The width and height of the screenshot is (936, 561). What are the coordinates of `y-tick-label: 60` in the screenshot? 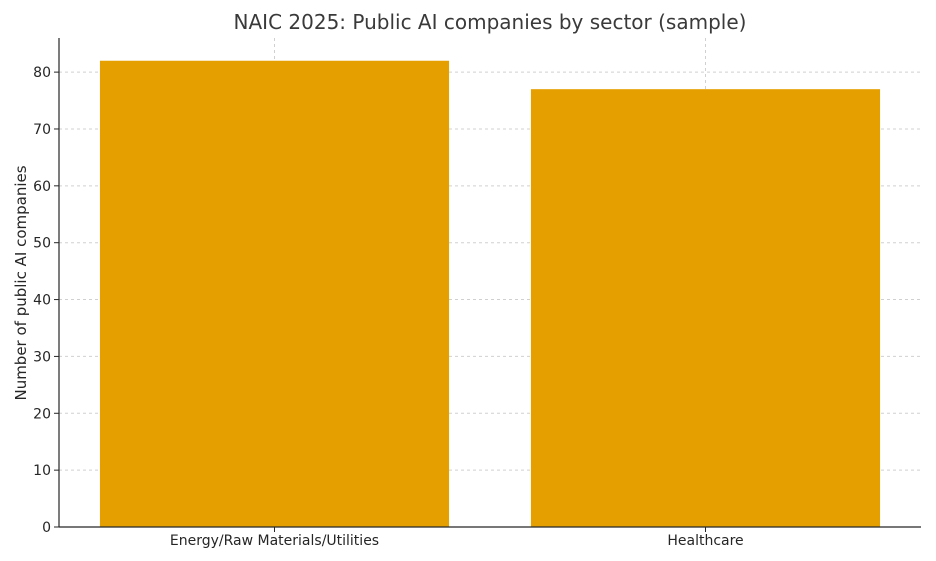 It's located at (42, 187).